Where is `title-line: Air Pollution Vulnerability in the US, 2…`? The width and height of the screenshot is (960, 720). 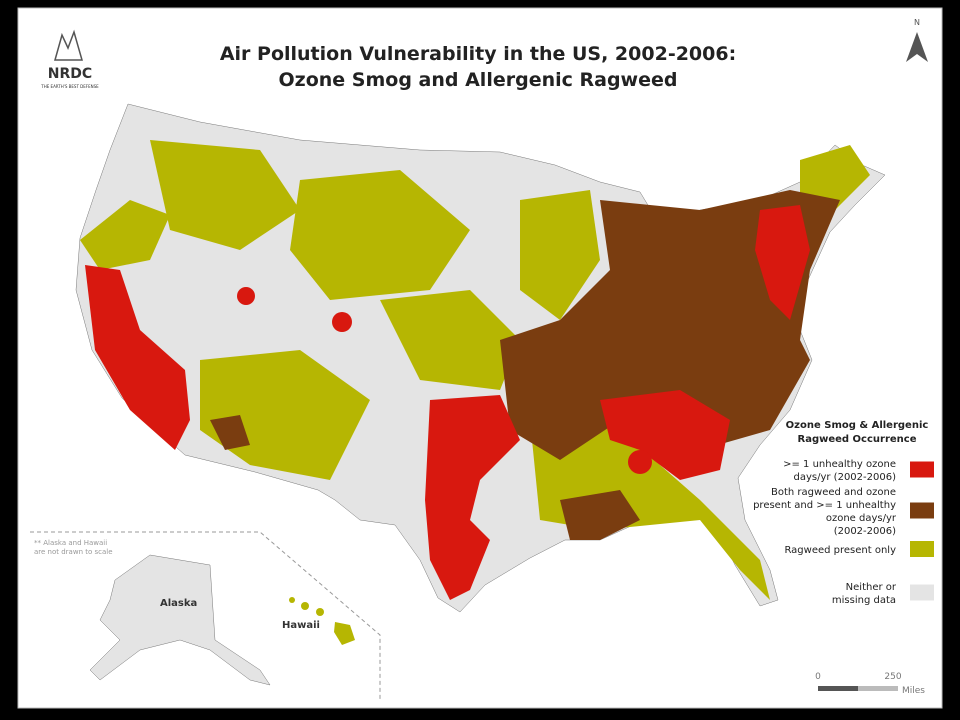
title-line: Air Pollution Vulnerability in the US, 2… is located at coordinates (478, 54).